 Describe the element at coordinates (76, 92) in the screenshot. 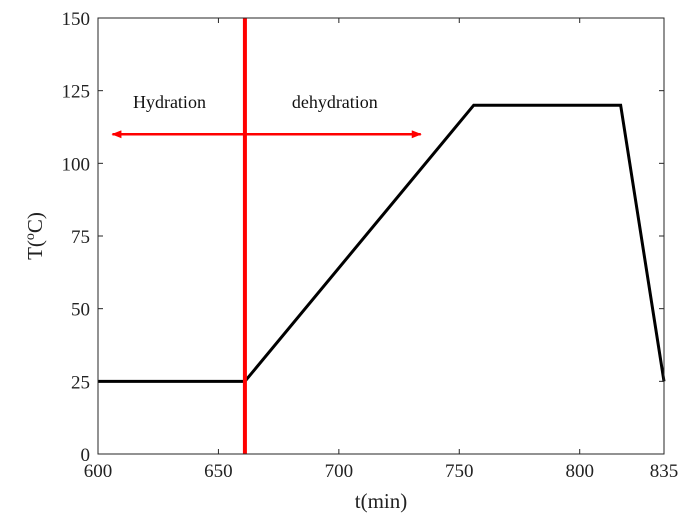

I see `y-tick-label-125: 125` at that location.